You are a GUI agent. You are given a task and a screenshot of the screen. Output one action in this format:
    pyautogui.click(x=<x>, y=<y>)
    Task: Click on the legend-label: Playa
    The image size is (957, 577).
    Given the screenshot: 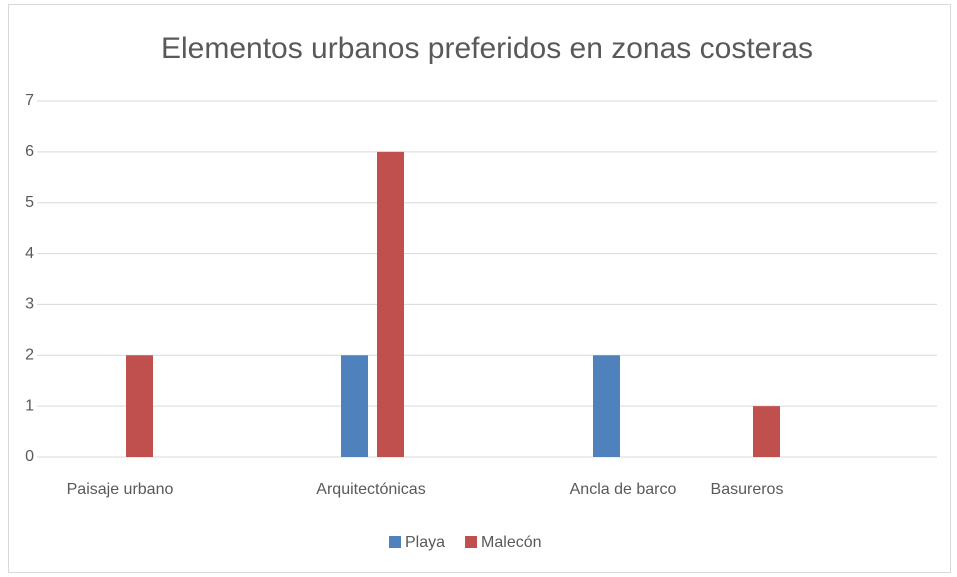 What is the action you would take?
    pyautogui.click(x=425, y=542)
    